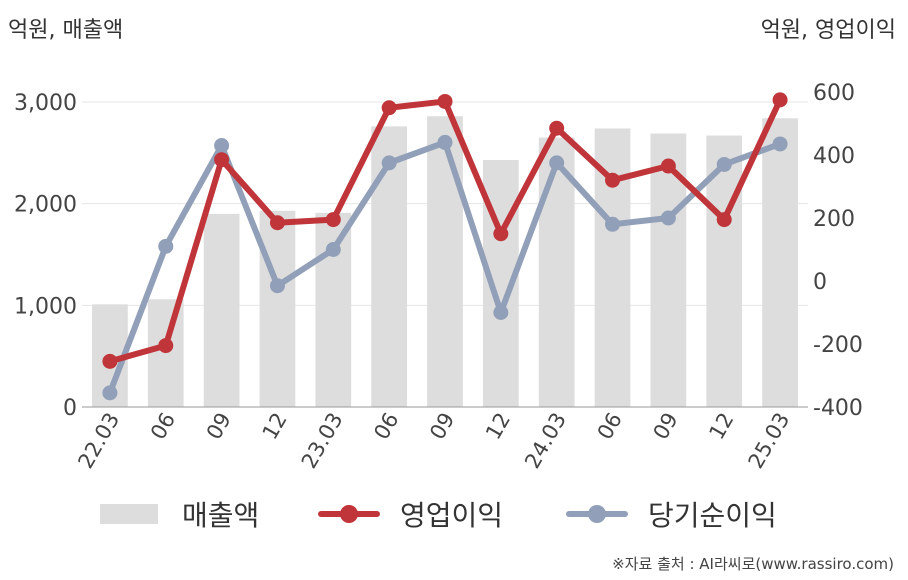 This screenshot has height=580, width=908. I want to click on right-y-tick-label: 400, so click(834, 156).